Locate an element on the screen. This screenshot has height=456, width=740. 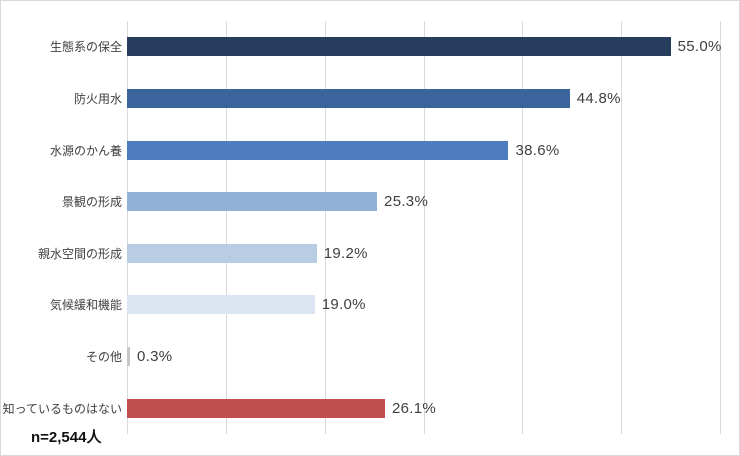
bar-row: 55.0% is located at coordinates (424, 47).